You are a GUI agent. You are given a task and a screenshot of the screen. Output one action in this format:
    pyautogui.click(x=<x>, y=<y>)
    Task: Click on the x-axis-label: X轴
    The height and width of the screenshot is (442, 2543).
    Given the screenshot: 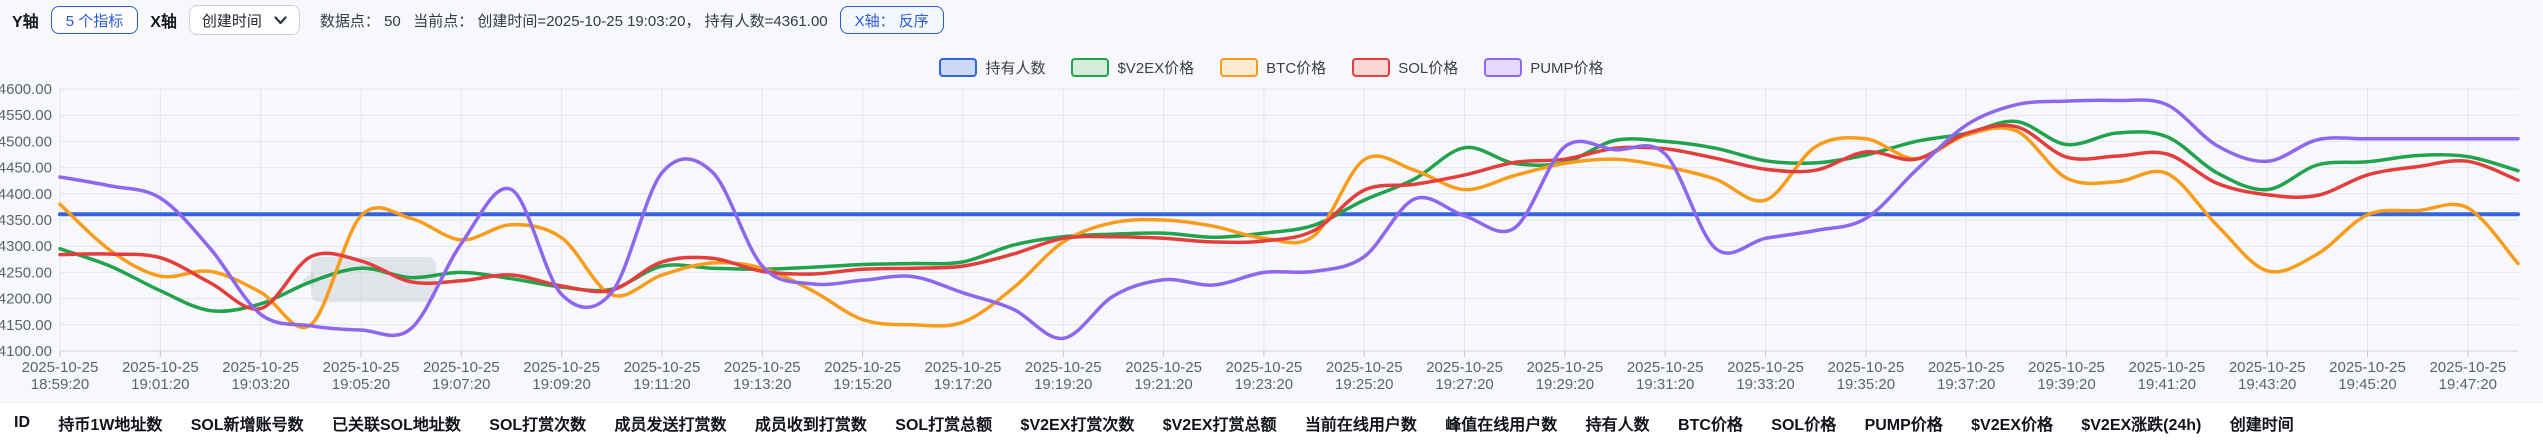 What is the action you would take?
    pyautogui.click(x=163, y=20)
    